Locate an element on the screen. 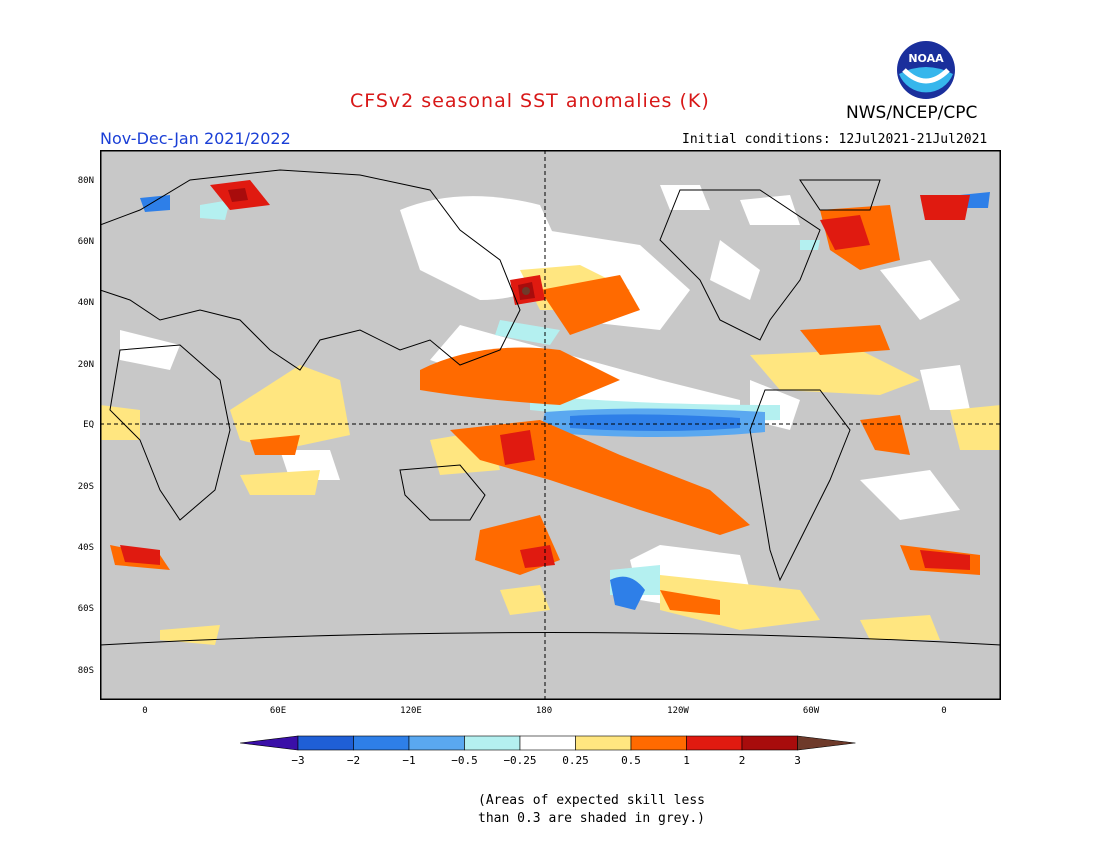  lat-label: 80N is located at coordinates (85, 181).